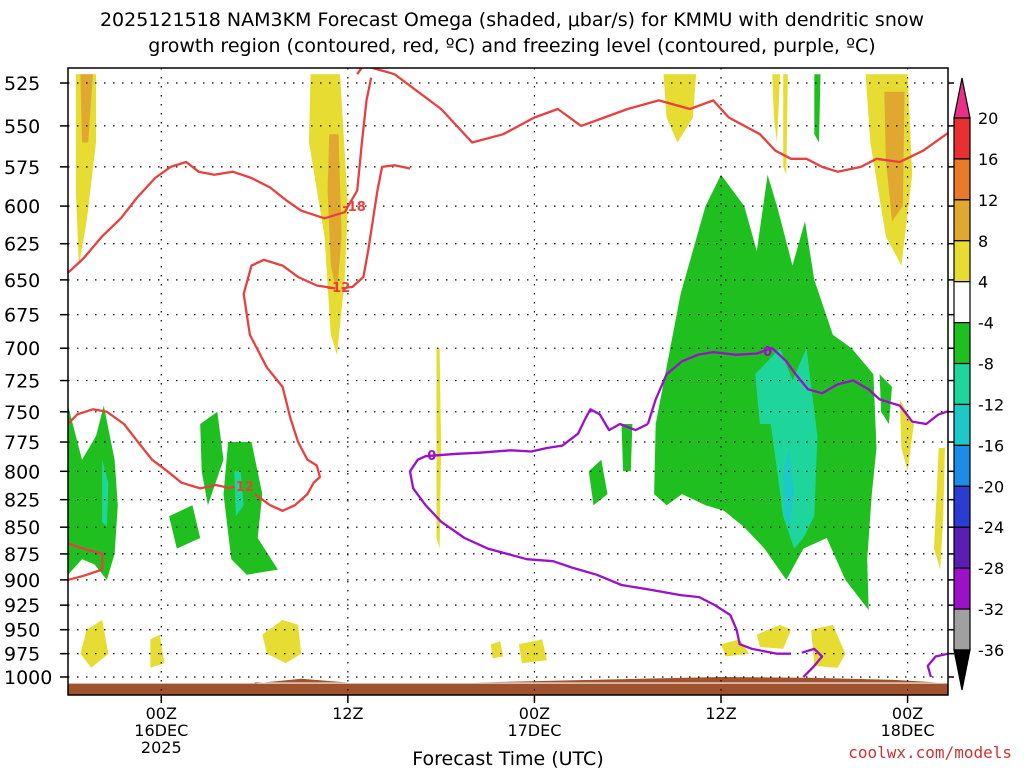 This screenshot has width=1024, height=768. I want to click on x-tick-label-48-1: 17DEC, so click(534, 730).